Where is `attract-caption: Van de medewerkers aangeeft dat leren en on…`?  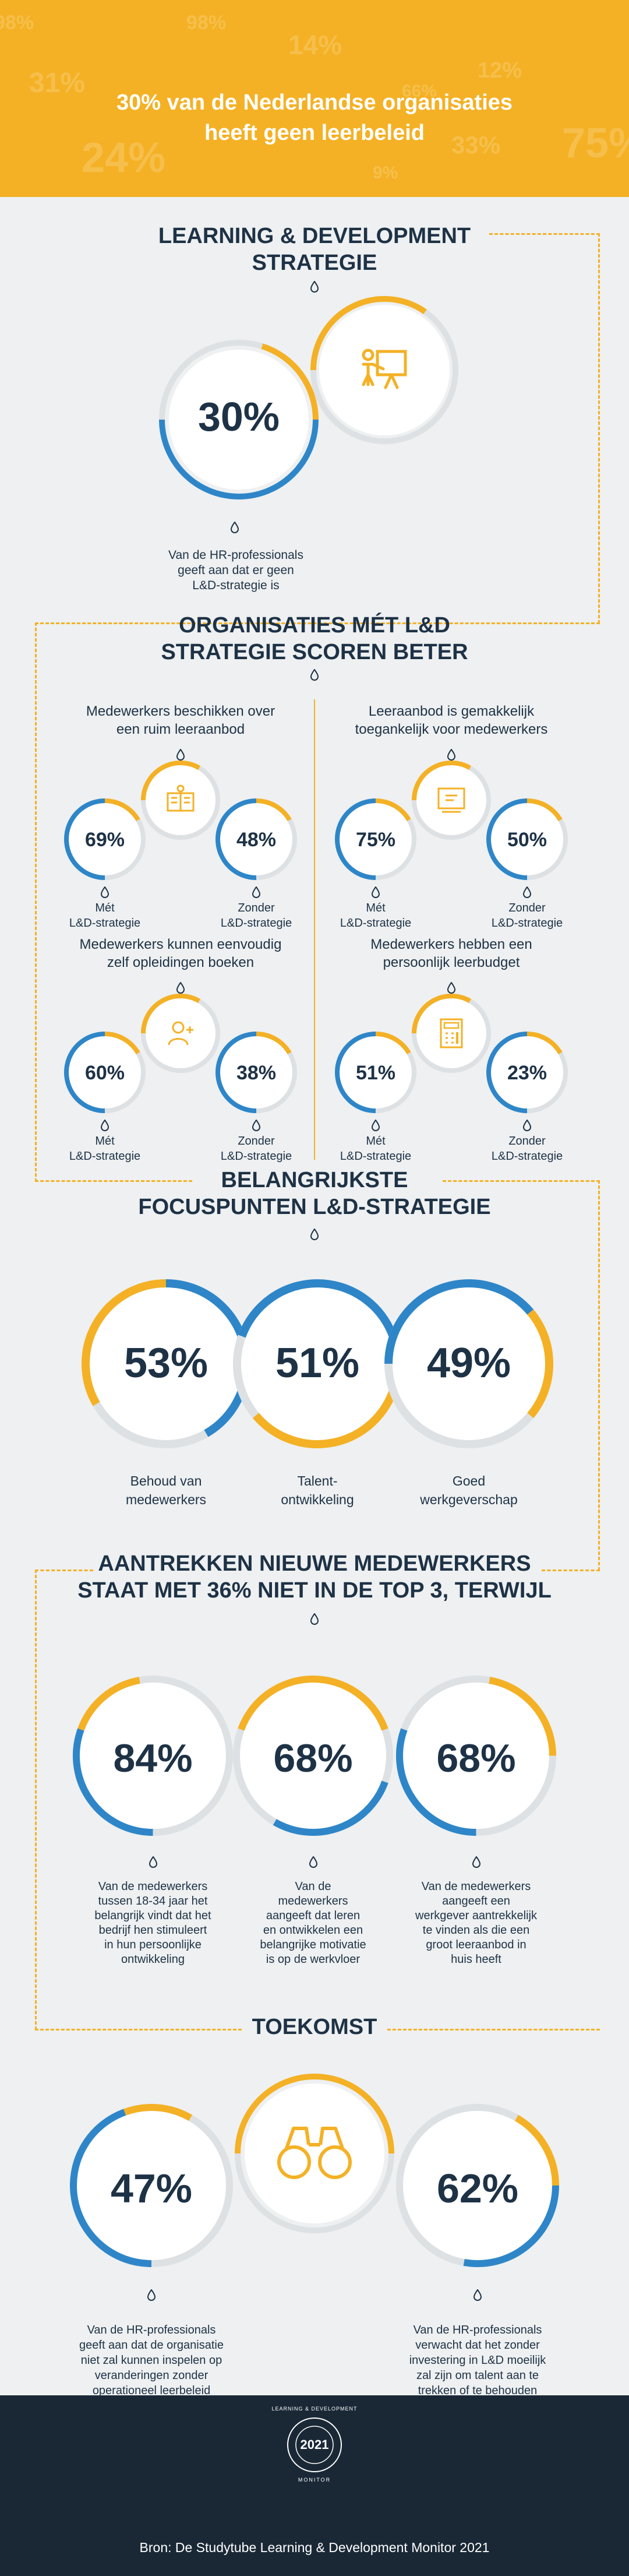 attract-caption: Van de medewerkers aangeeft dat leren en on… is located at coordinates (313, 1924).